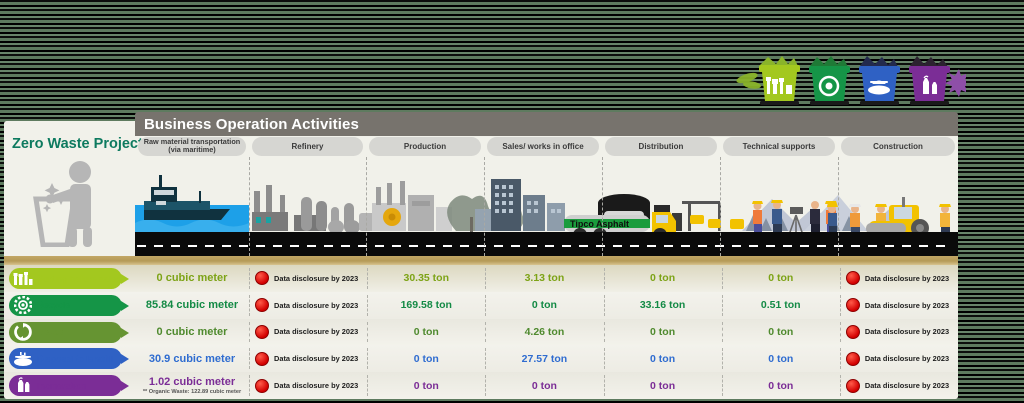 Image resolution: width=1024 pixels, height=403 pixels. I want to click on activity-label: Refinery, so click(307, 146).